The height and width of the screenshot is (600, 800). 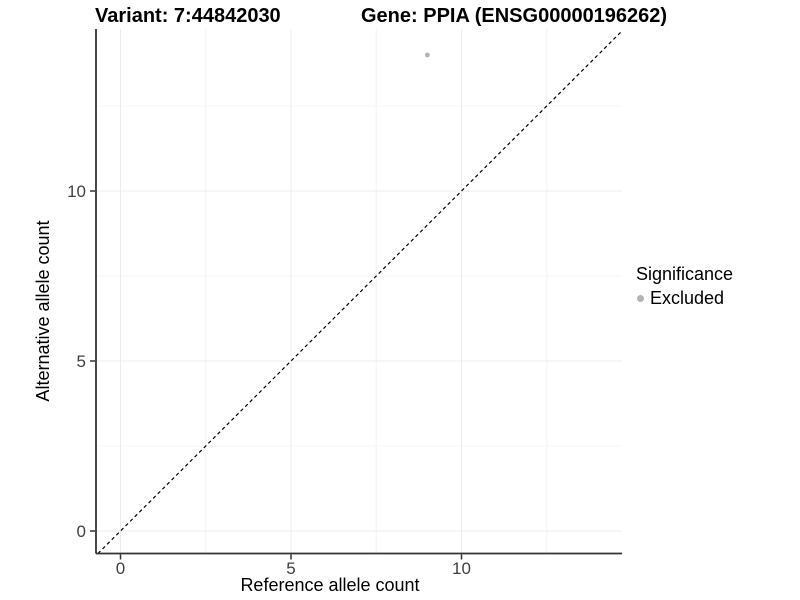 What do you see at coordinates (640, 298) in the screenshot?
I see `legend-point-swatch` at bounding box center [640, 298].